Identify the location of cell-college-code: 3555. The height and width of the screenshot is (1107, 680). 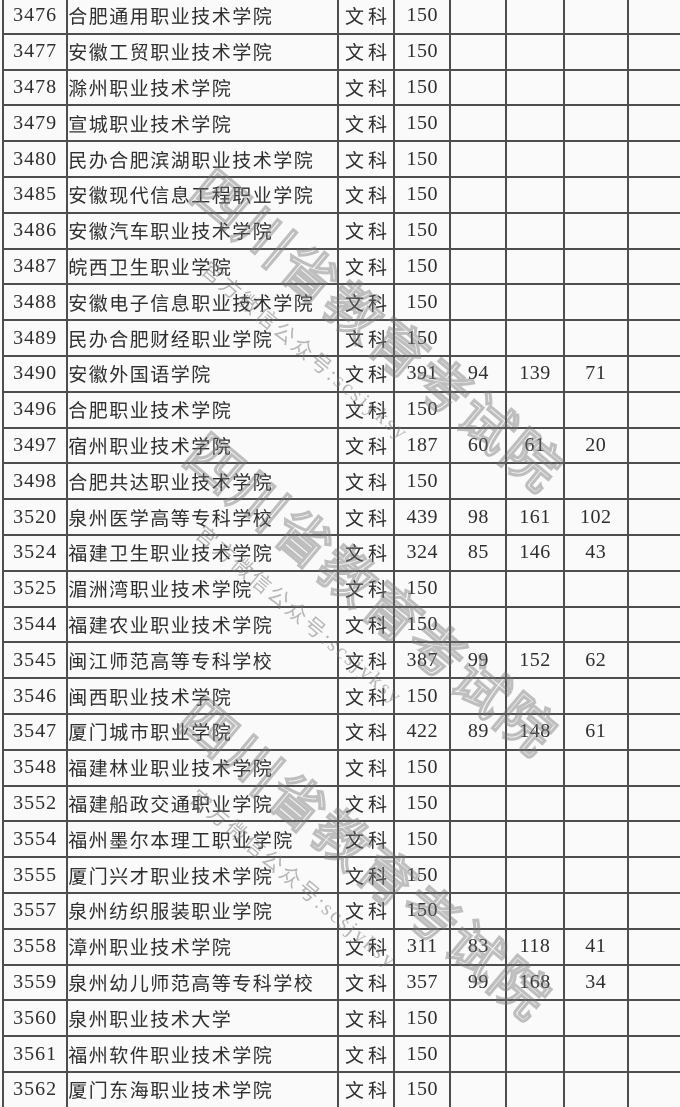
(35, 875).